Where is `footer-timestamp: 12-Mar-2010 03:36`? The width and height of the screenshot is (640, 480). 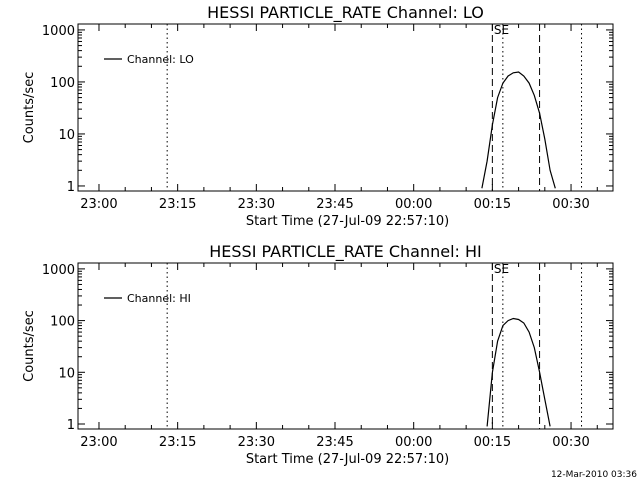
footer-timestamp: 12-Mar-2010 03:36 is located at coordinates (594, 475).